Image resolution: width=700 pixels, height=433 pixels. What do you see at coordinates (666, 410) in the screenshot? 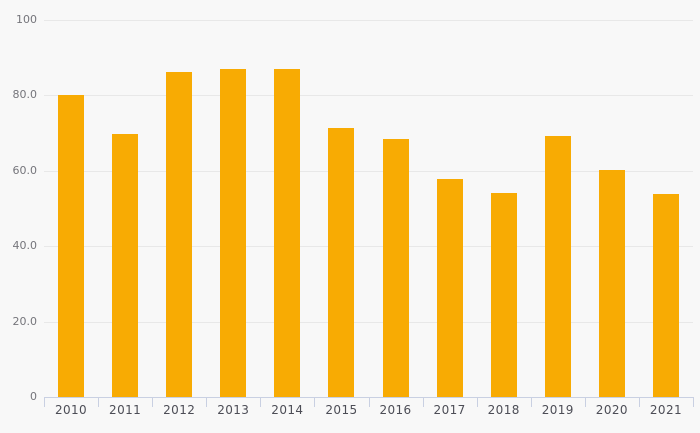
I see `x-tick-label: 2021` at bounding box center [666, 410].